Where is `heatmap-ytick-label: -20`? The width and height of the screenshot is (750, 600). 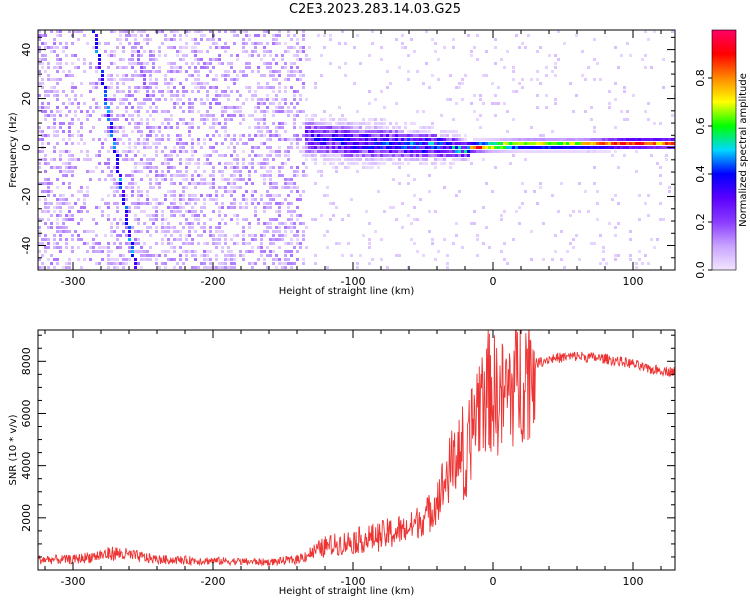
heatmap-ytick-label: -20 is located at coordinates (26, 197).